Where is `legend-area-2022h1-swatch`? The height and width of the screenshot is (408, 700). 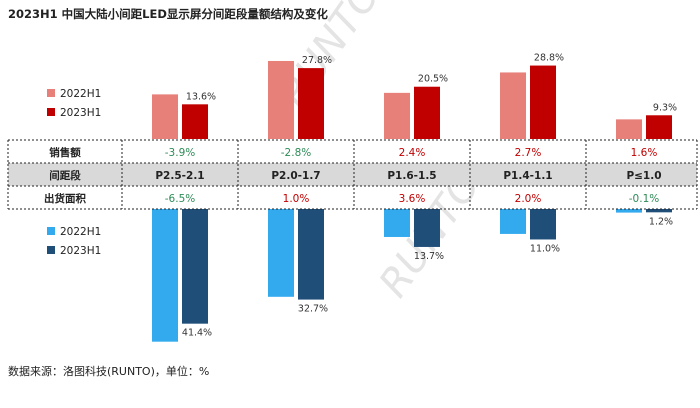
legend-area-2022h1-swatch is located at coordinates (51, 231).